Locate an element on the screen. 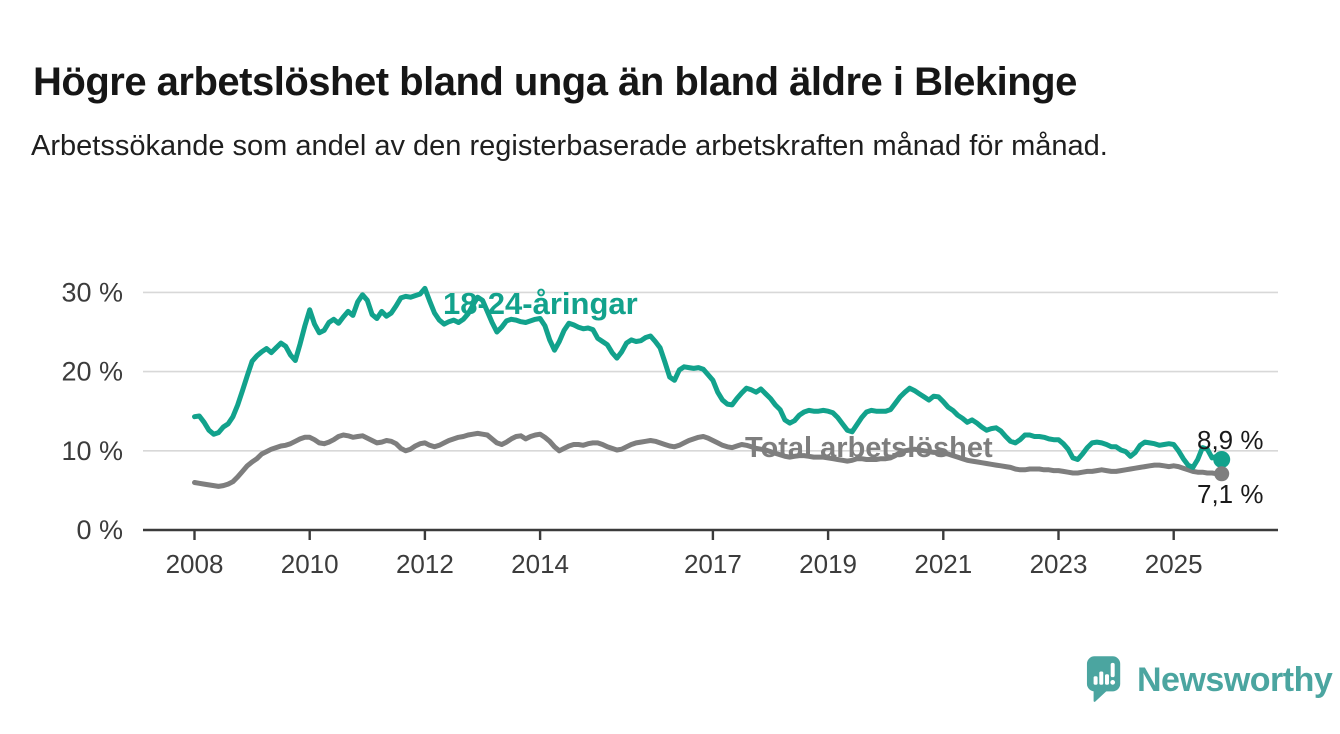  x-tick-label: 2025 is located at coordinates (1174, 564).